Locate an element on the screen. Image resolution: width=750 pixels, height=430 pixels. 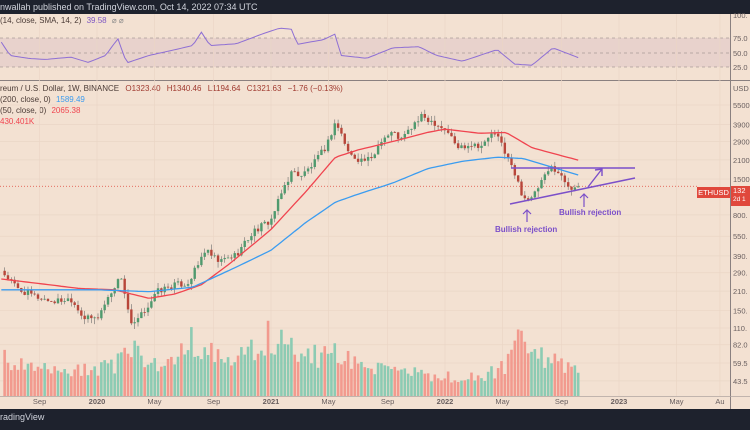
rsi-band is located at coordinates (365, 52).